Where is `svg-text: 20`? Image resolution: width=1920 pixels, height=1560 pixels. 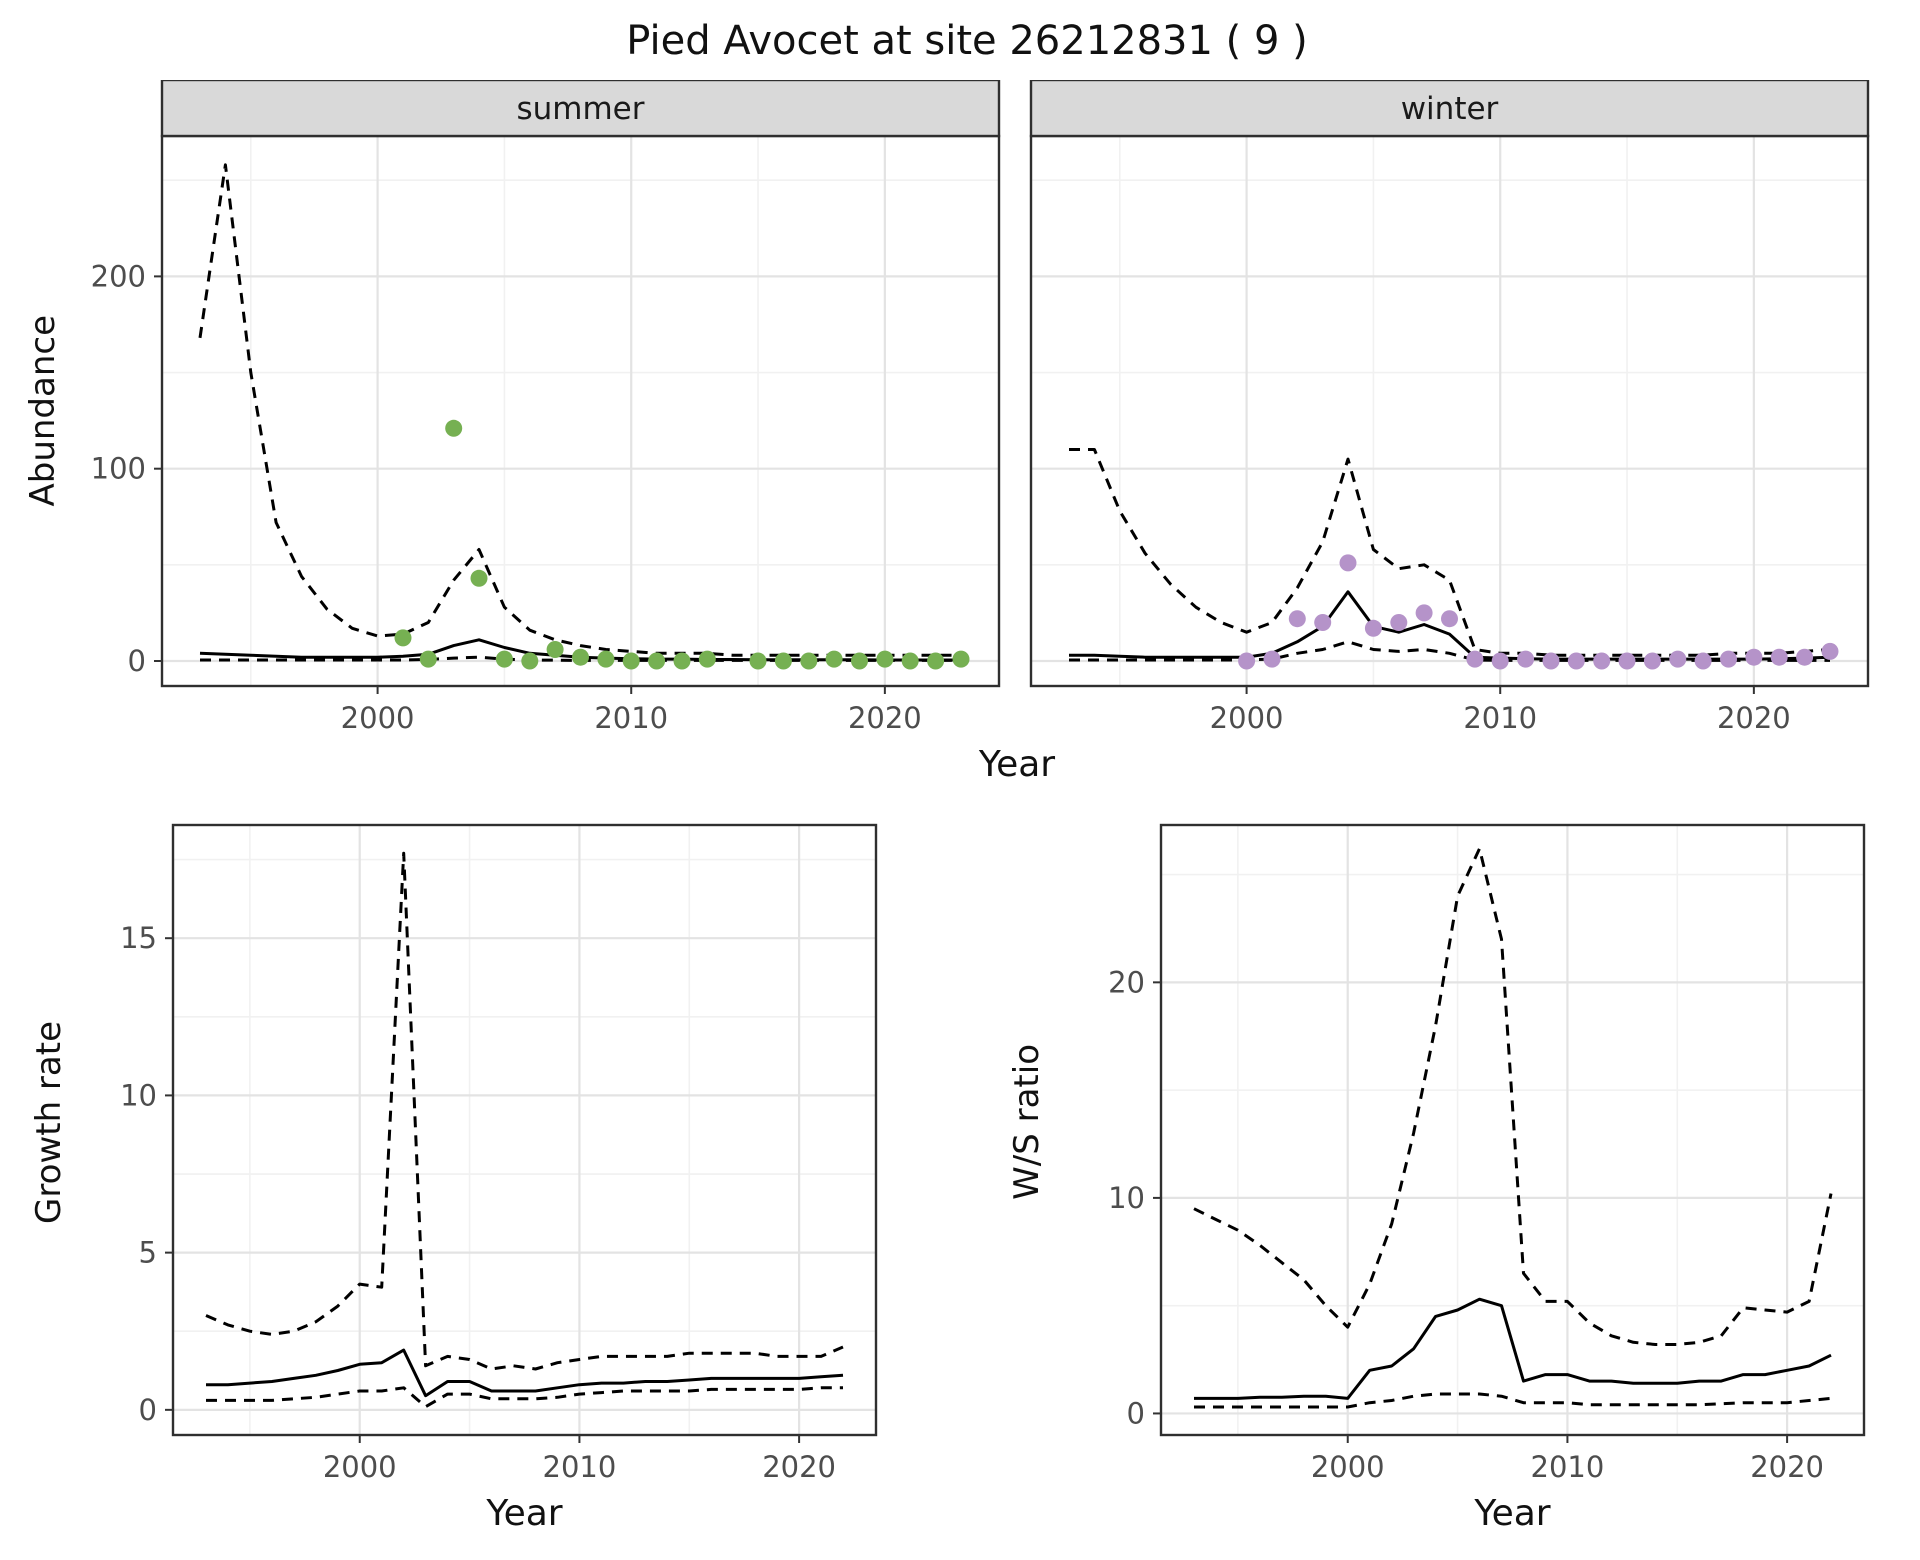
svg-text: 20 is located at coordinates (1126, 982).